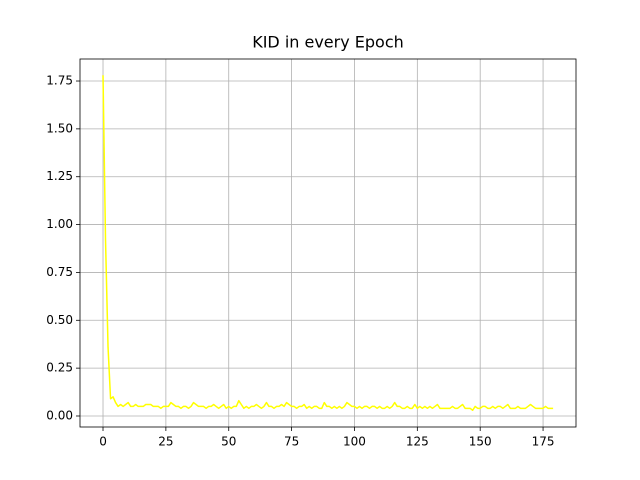  I want to click on x-tick-label: 75, so click(291, 442).